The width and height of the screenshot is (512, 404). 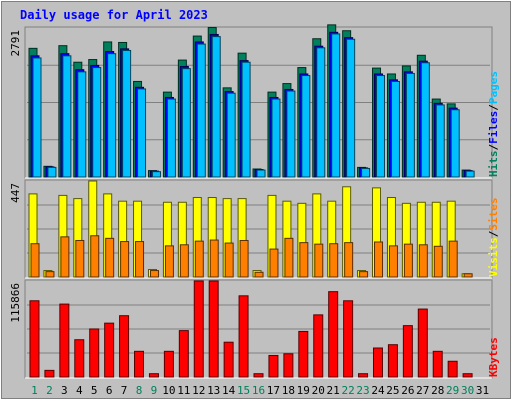 What do you see at coordinates (493, 214) in the screenshot?
I see `legend-entry-sites: Sites` at bounding box center [493, 214].